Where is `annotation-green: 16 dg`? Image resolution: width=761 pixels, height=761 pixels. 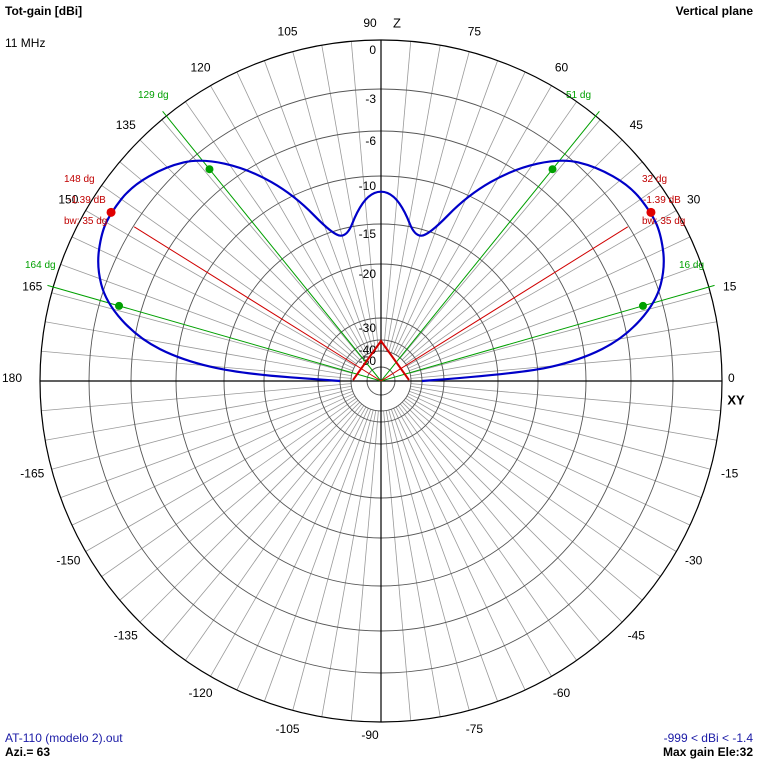 annotation-green: 16 dg is located at coordinates (691, 265).